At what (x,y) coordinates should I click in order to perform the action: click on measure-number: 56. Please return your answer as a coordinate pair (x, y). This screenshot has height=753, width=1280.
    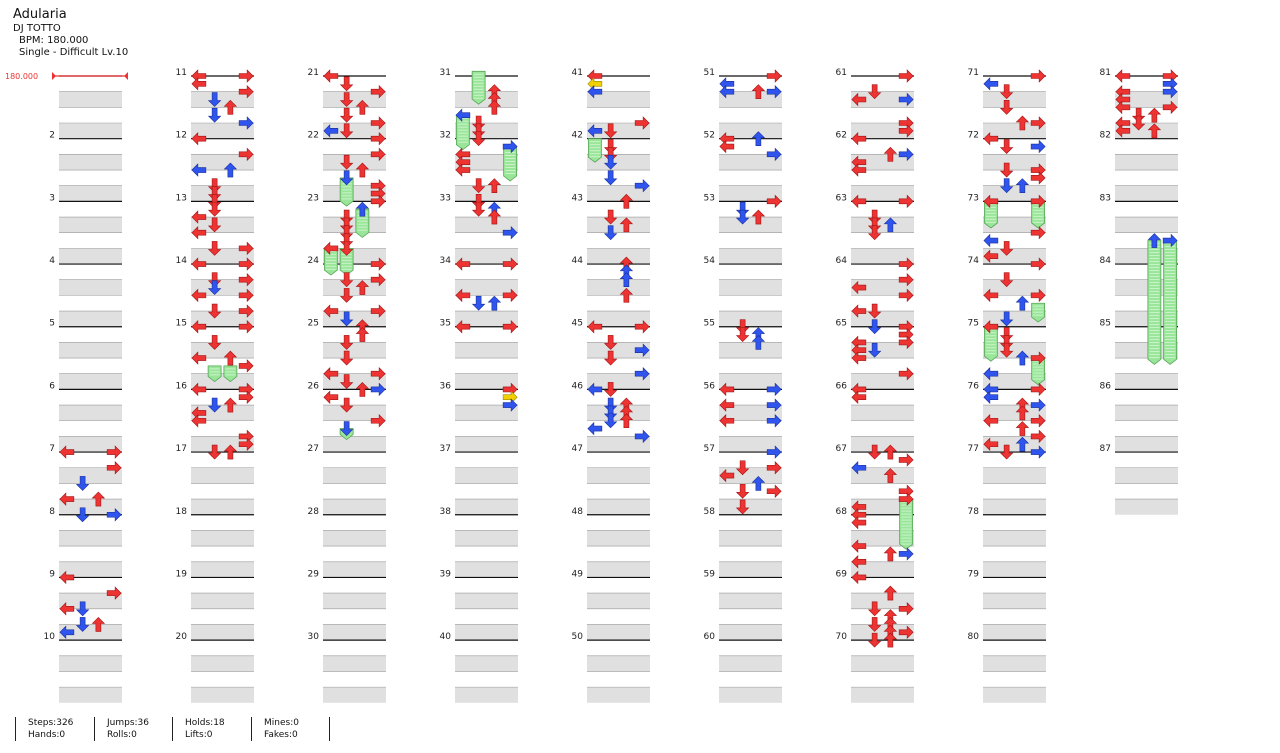
    Looking at the image, I should click on (710, 386).